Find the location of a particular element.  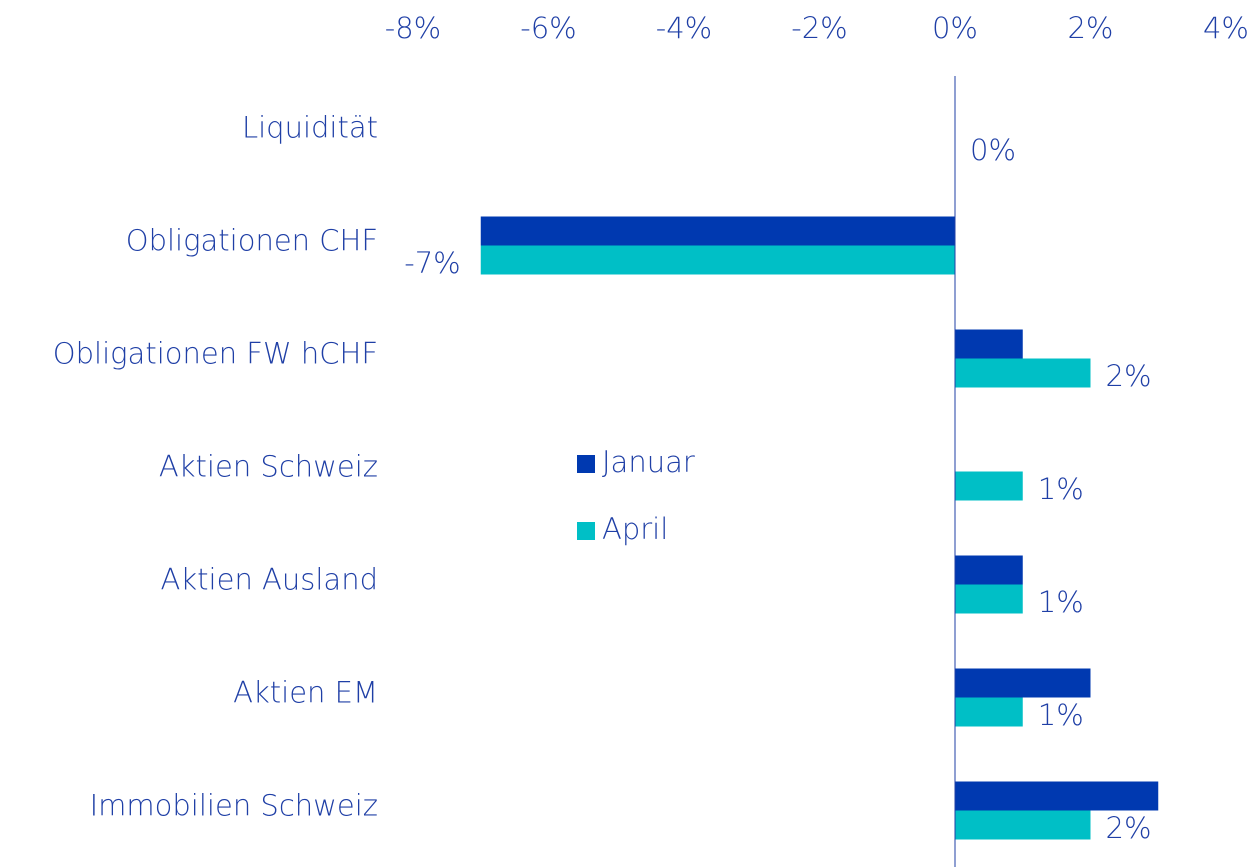

x-tick-label: -4% is located at coordinates (684, 28).